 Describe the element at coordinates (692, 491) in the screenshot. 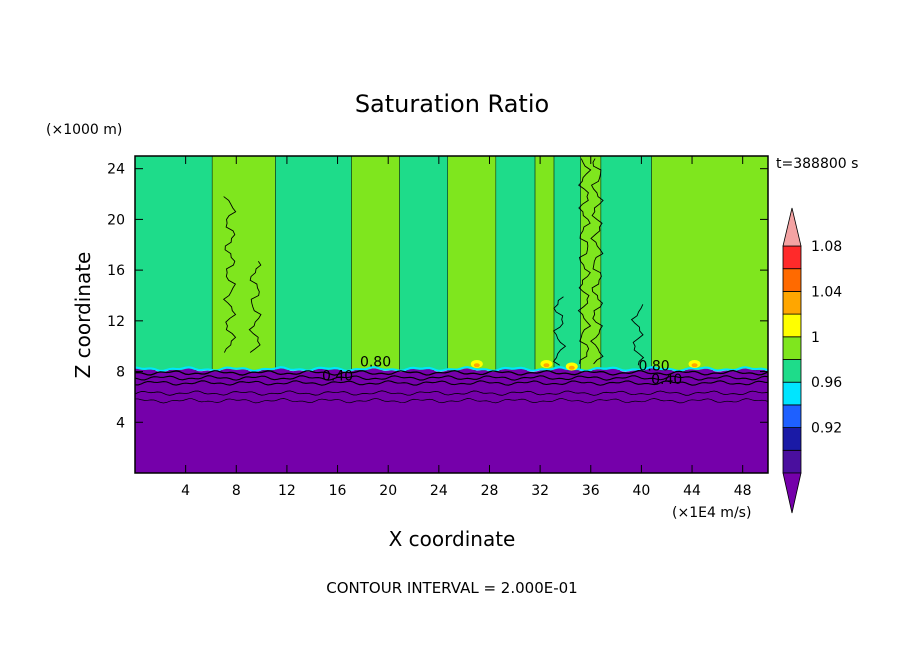

I see `x-tick-label: 44` at that location.